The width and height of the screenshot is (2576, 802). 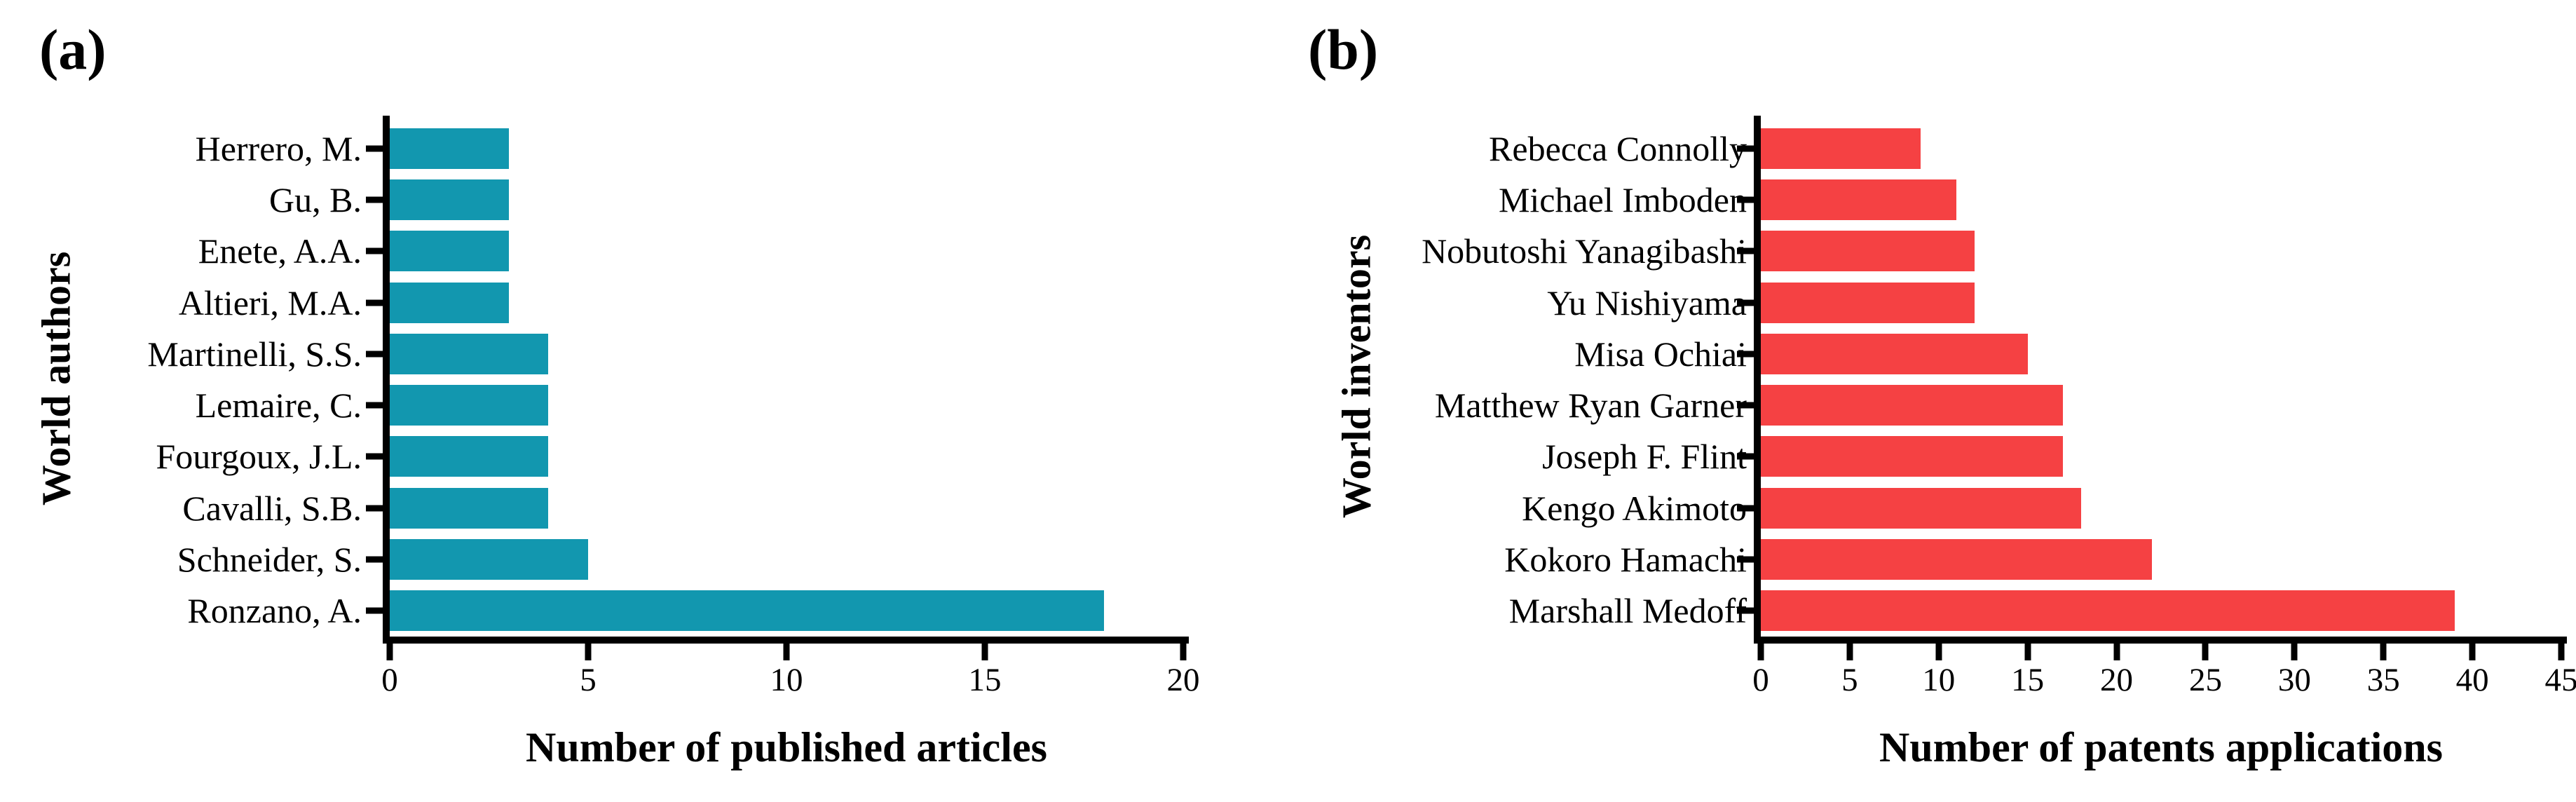 I want to click on category-label: Matthew Ryan Garner, so click(x=1590, y=406).